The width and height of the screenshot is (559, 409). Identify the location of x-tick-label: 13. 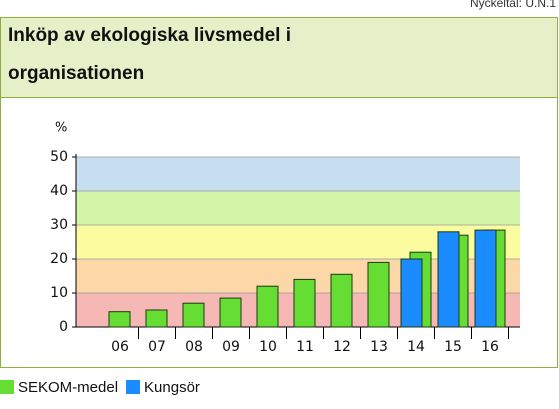
(379, 347).